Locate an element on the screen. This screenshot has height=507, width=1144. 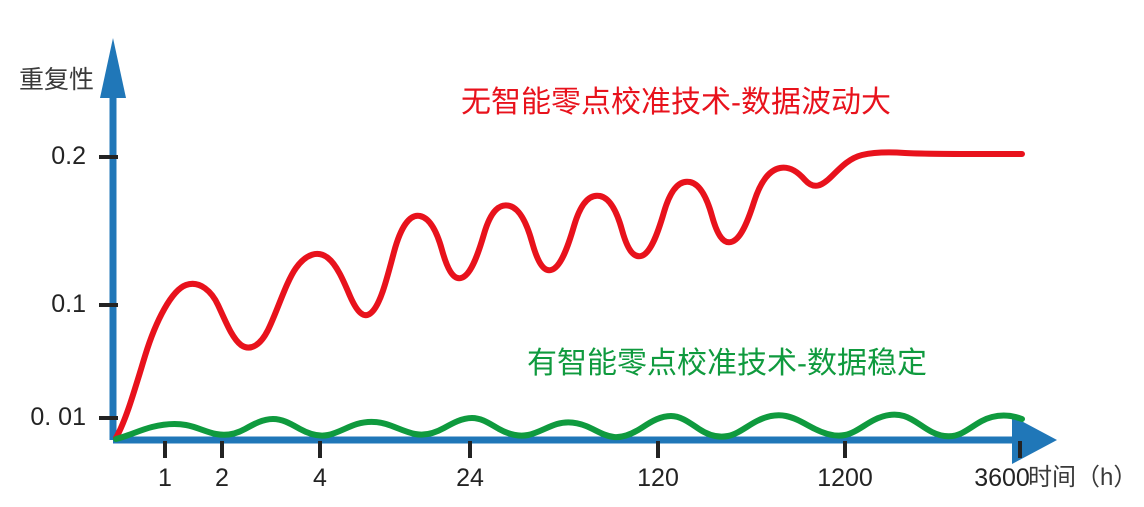
series-line-with-calibration is located at coordinates (569, 426).